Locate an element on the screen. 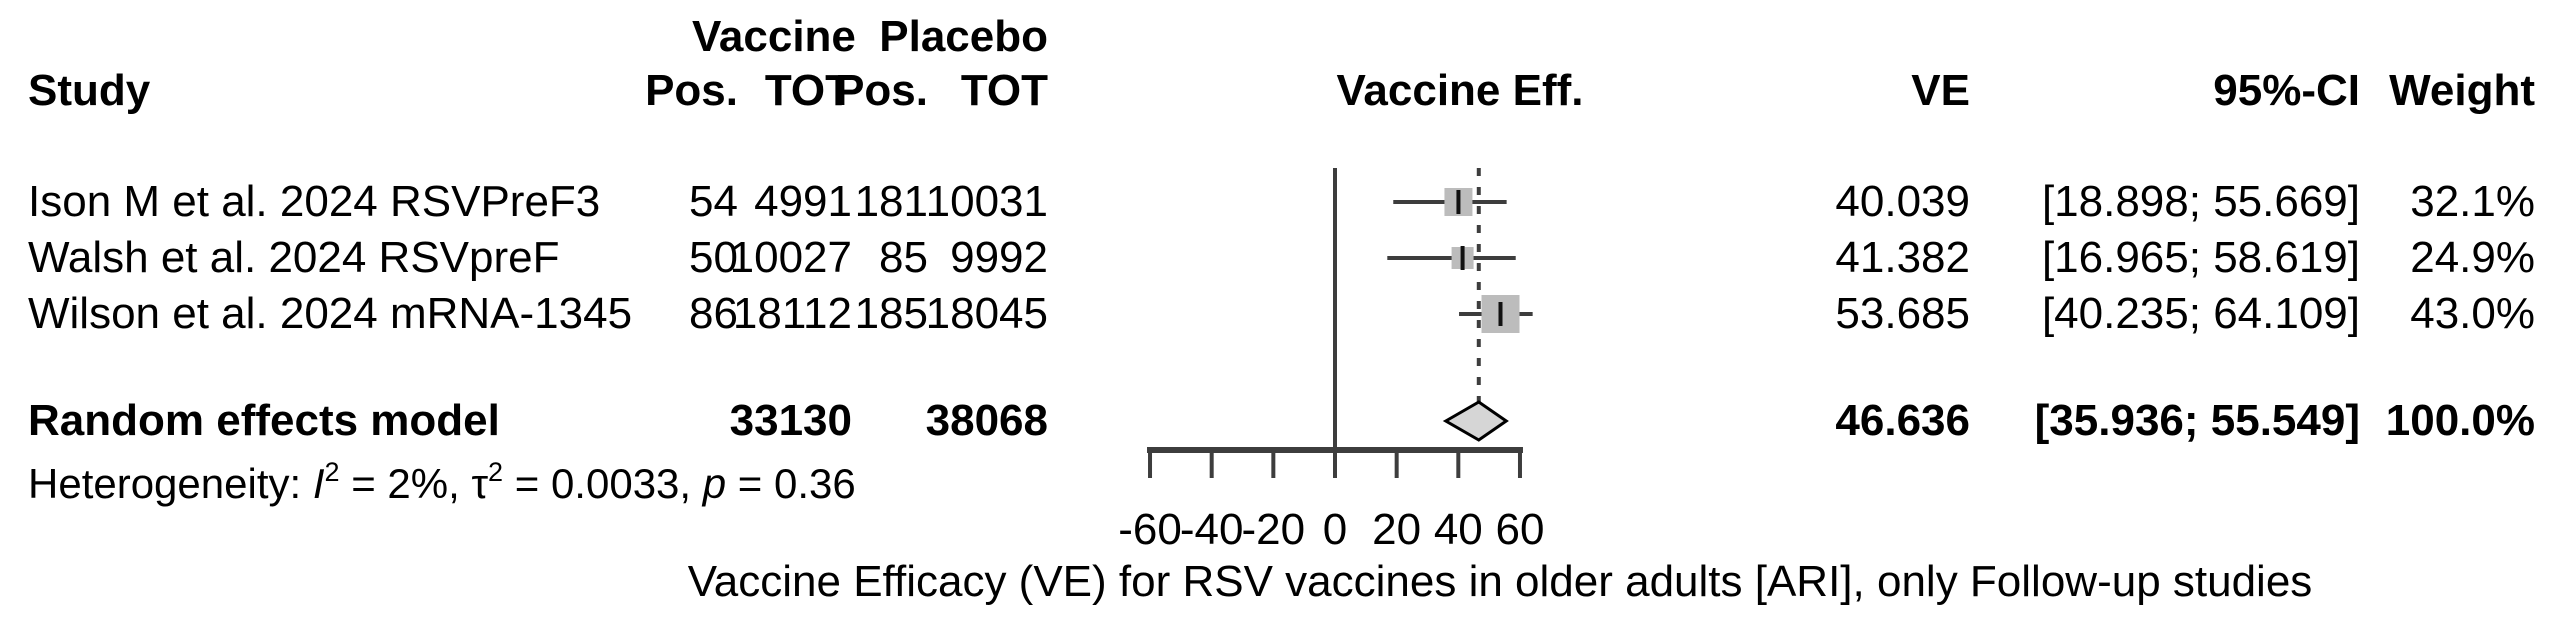 Image resolution: width=2556 pixels, height=633 pixels. column-header-weight: Weight is located at coordinates (2462, 90).